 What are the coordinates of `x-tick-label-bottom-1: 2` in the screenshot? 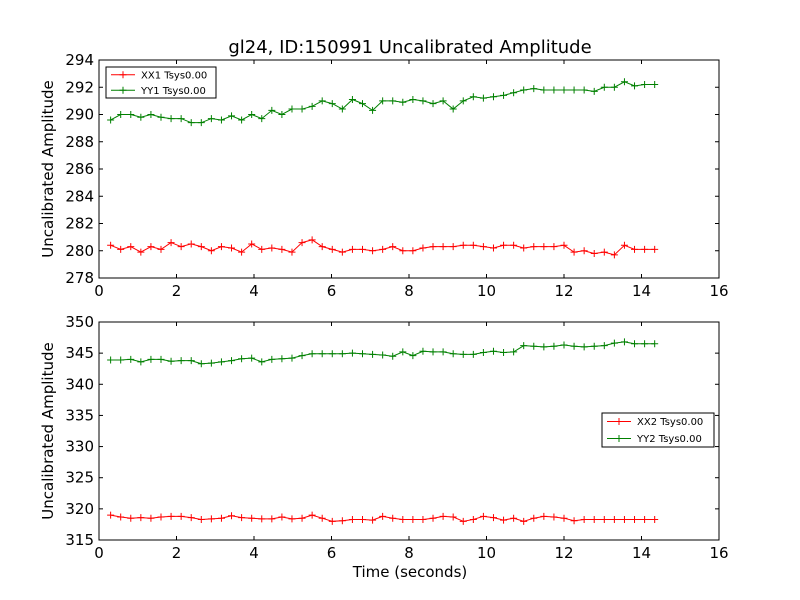 It's located at (177, 553).